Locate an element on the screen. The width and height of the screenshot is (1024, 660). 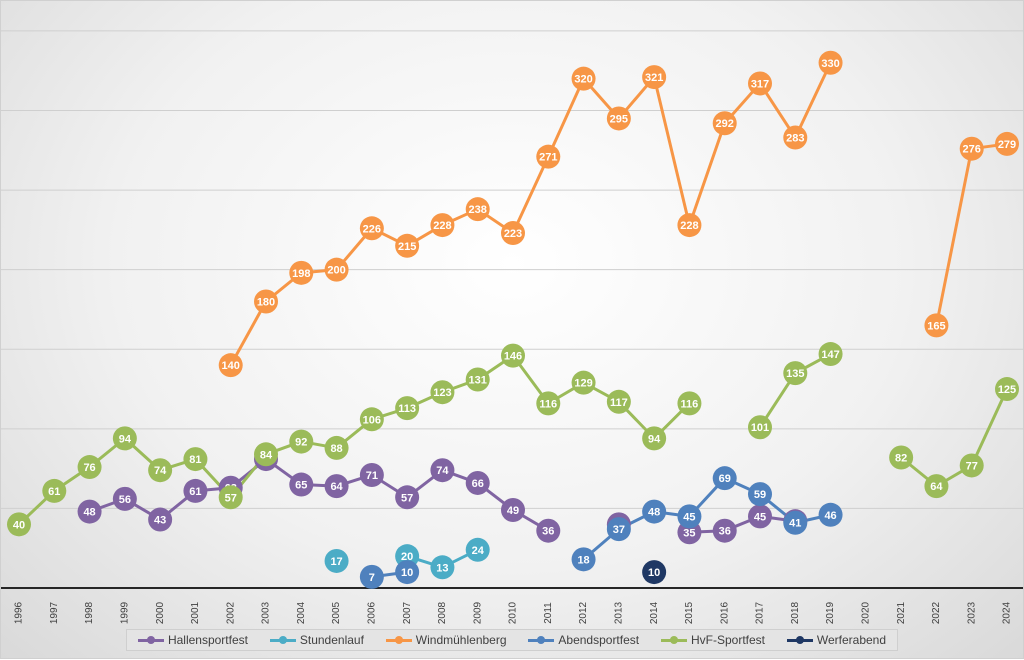
legend-item: Windmühlenberg is located at coordinates (446, 640).